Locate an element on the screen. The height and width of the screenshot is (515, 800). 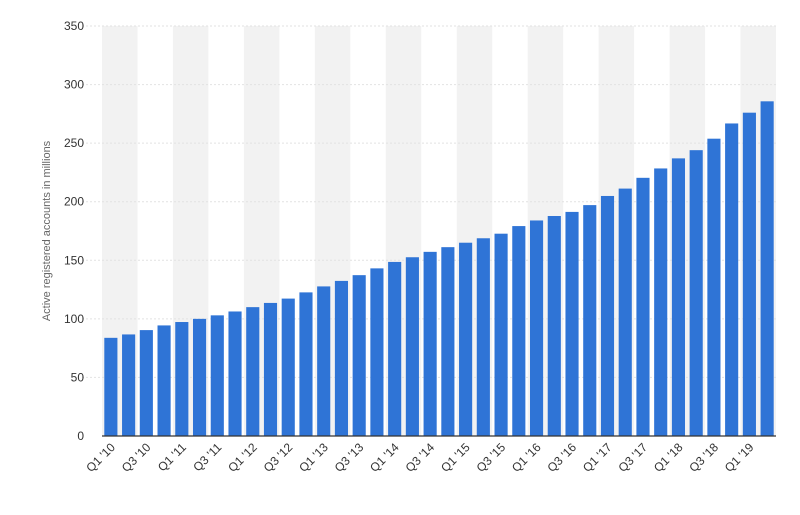
y-tick-label: 150 is located at coordinates (74, 260).